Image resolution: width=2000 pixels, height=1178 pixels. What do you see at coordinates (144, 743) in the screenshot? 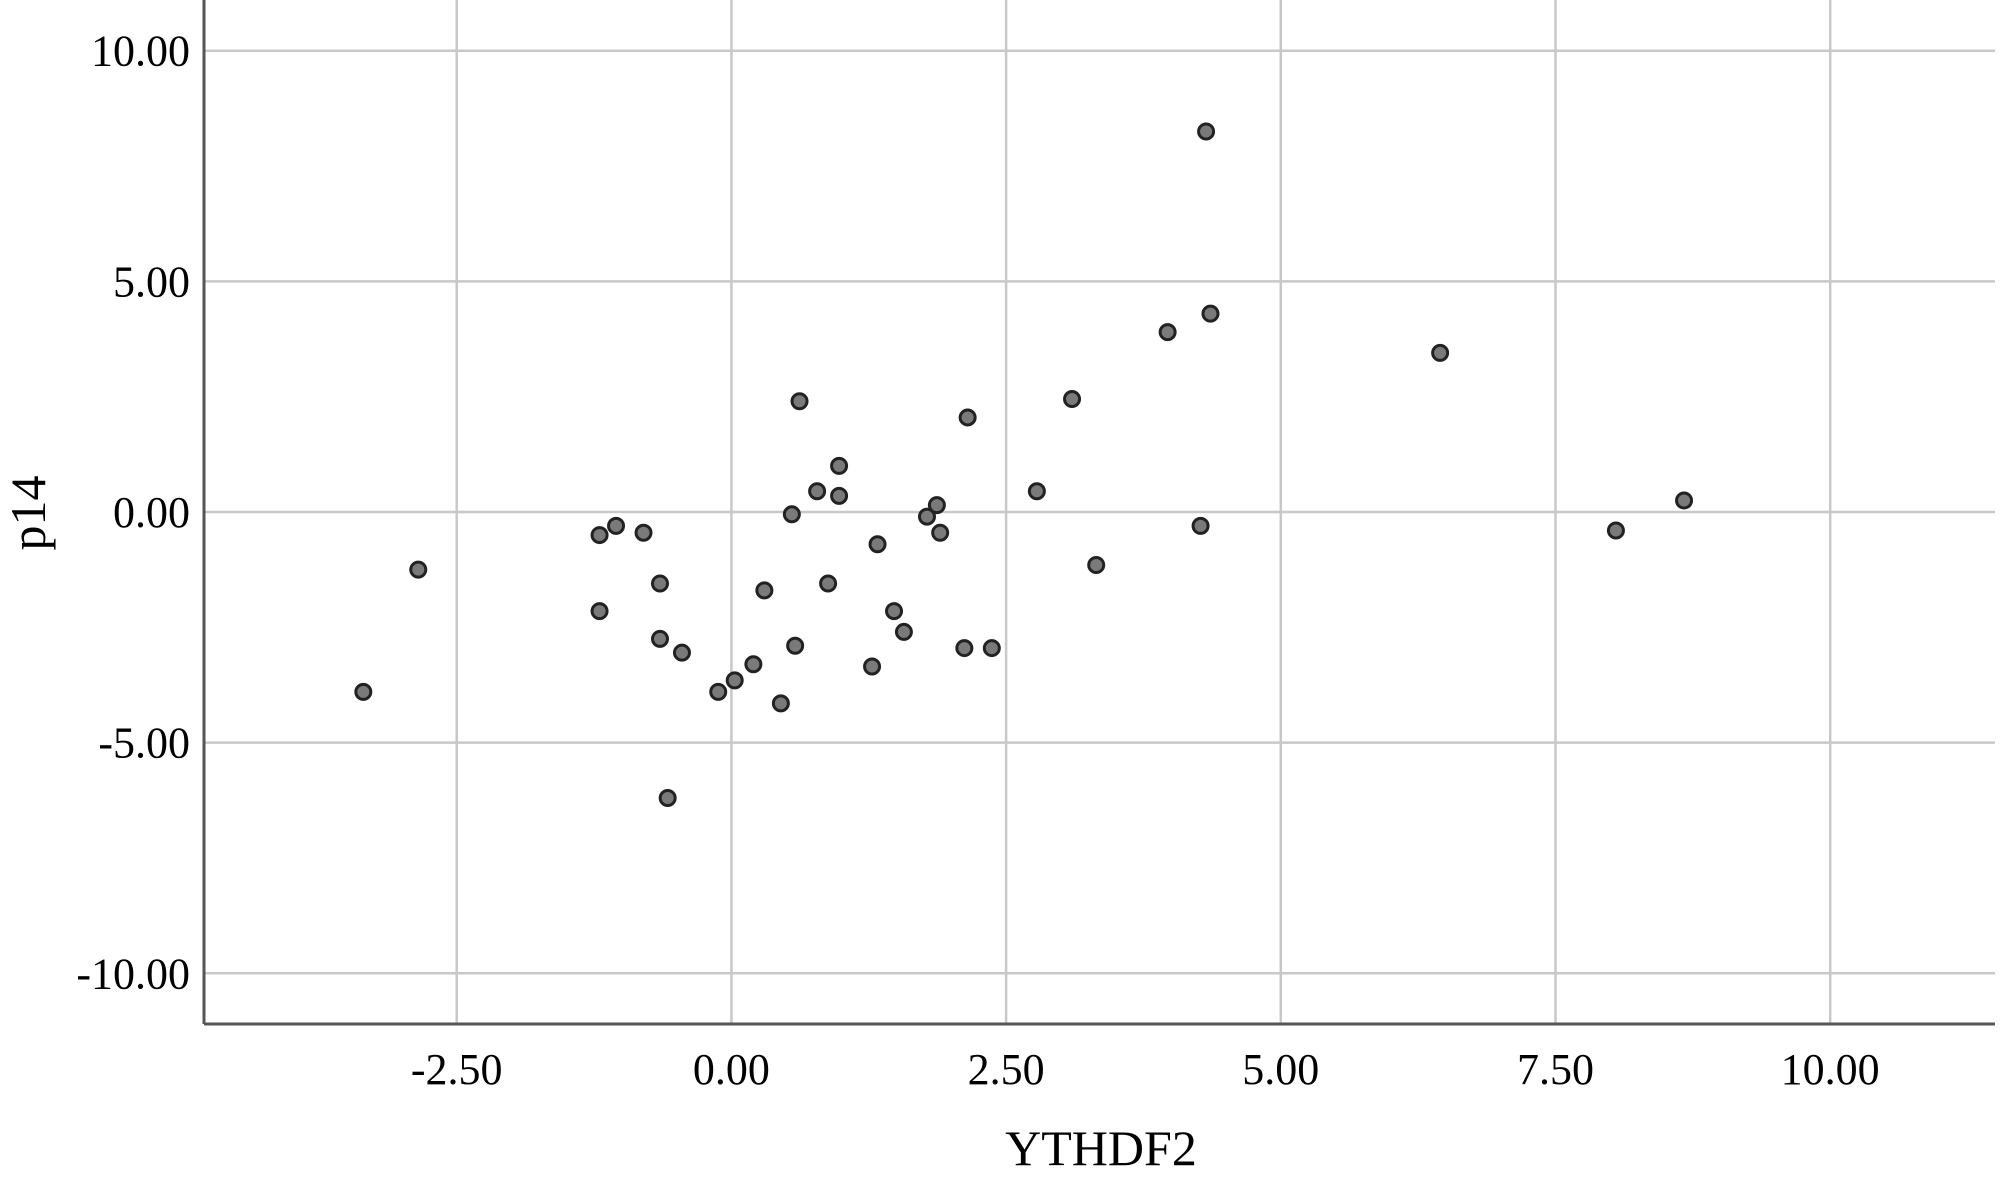
I see `y-tick-label: -5.00` at bounding box center [144, 743].